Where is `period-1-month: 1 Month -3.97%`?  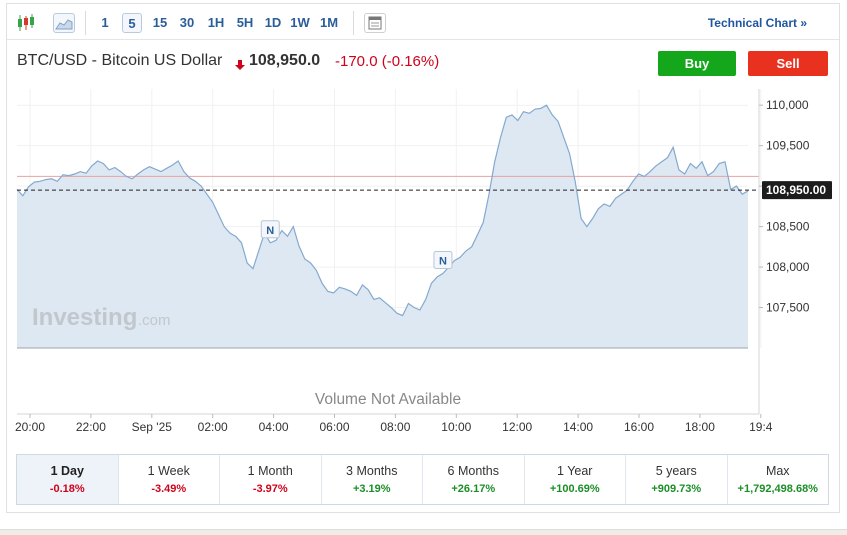 period-1-month: 1 Month -3.97% is located at coordinates (271, 479).